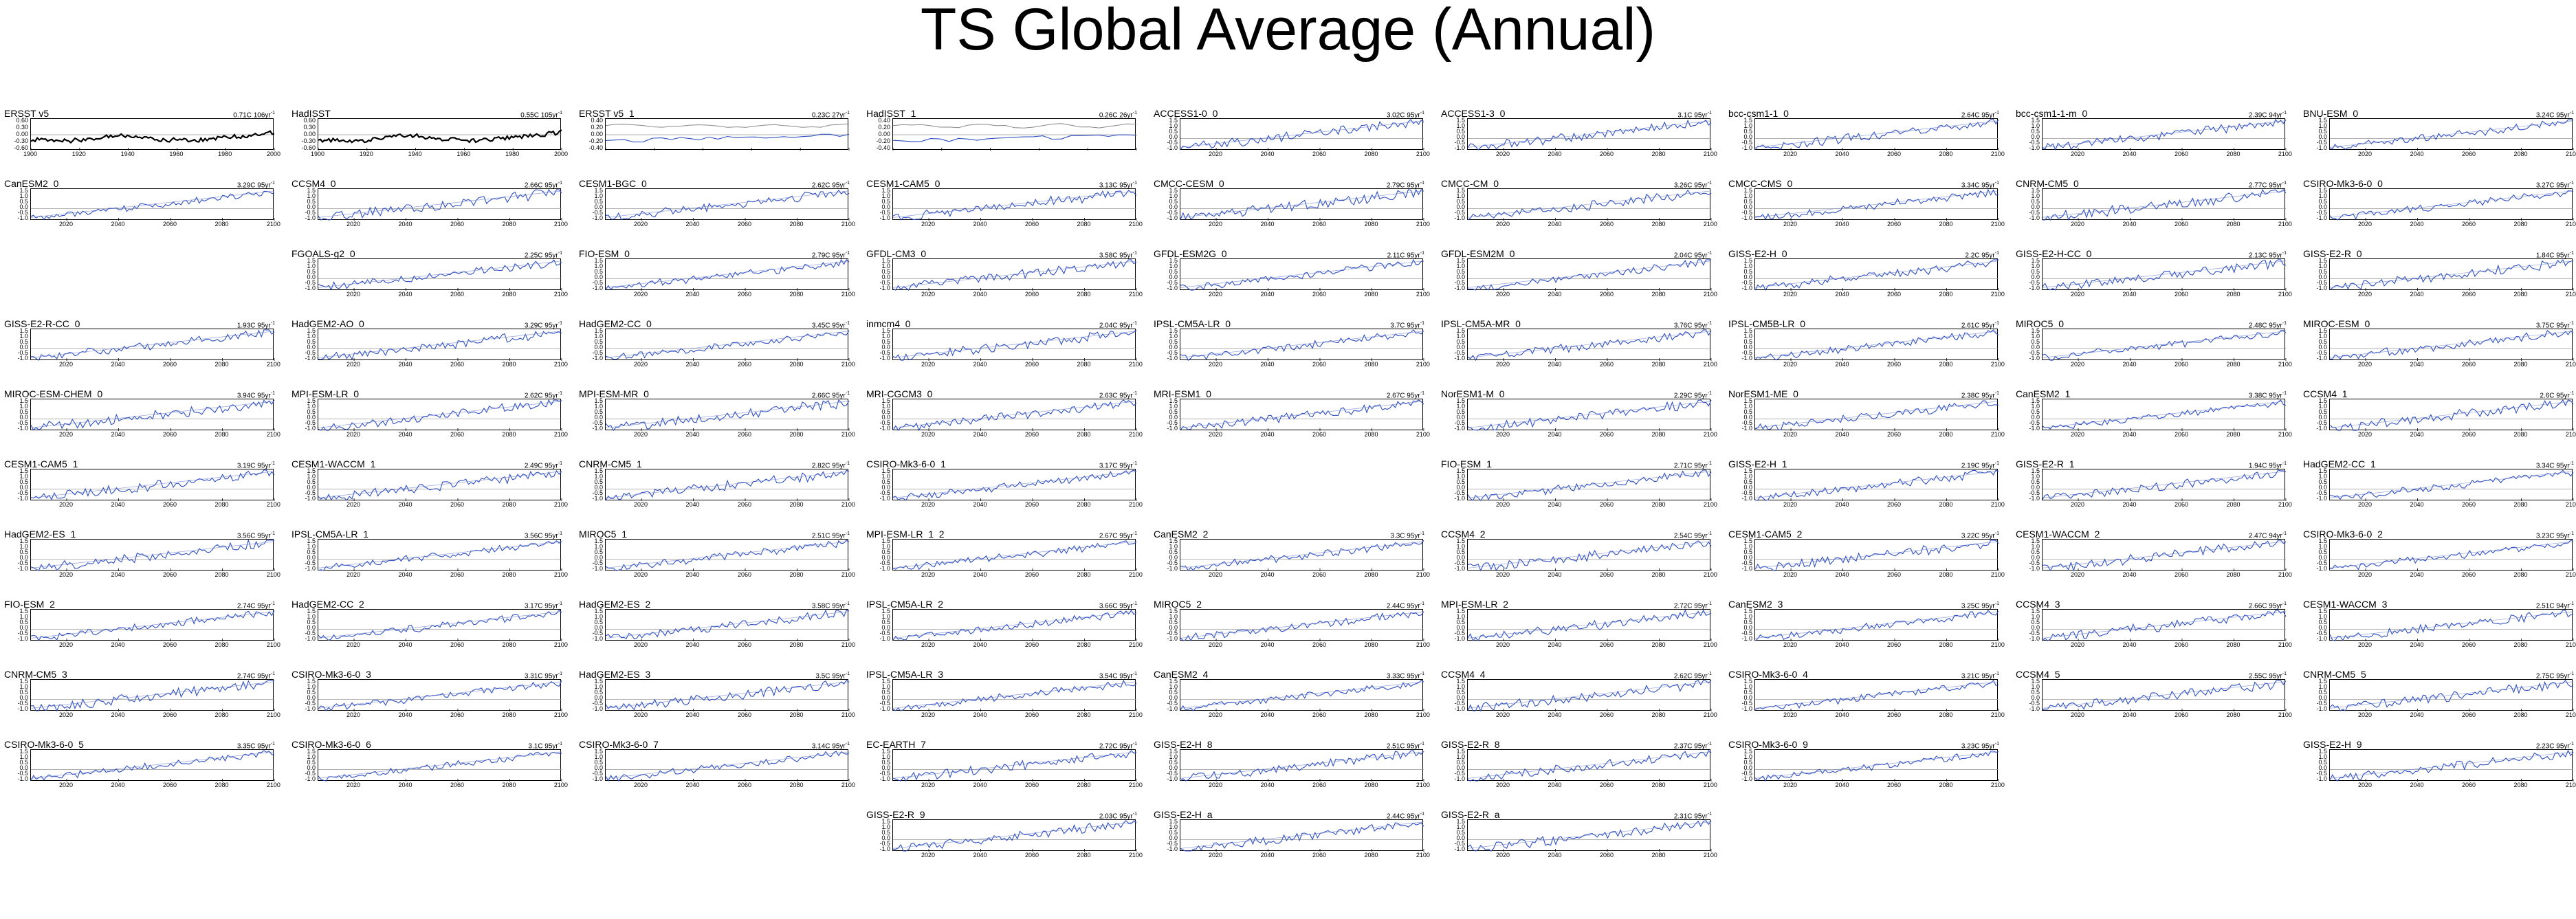 This screenshot has width=2576, height=919. I want to click on panel-trend-label: 1.93C 95yr-1, so click(256, 325).